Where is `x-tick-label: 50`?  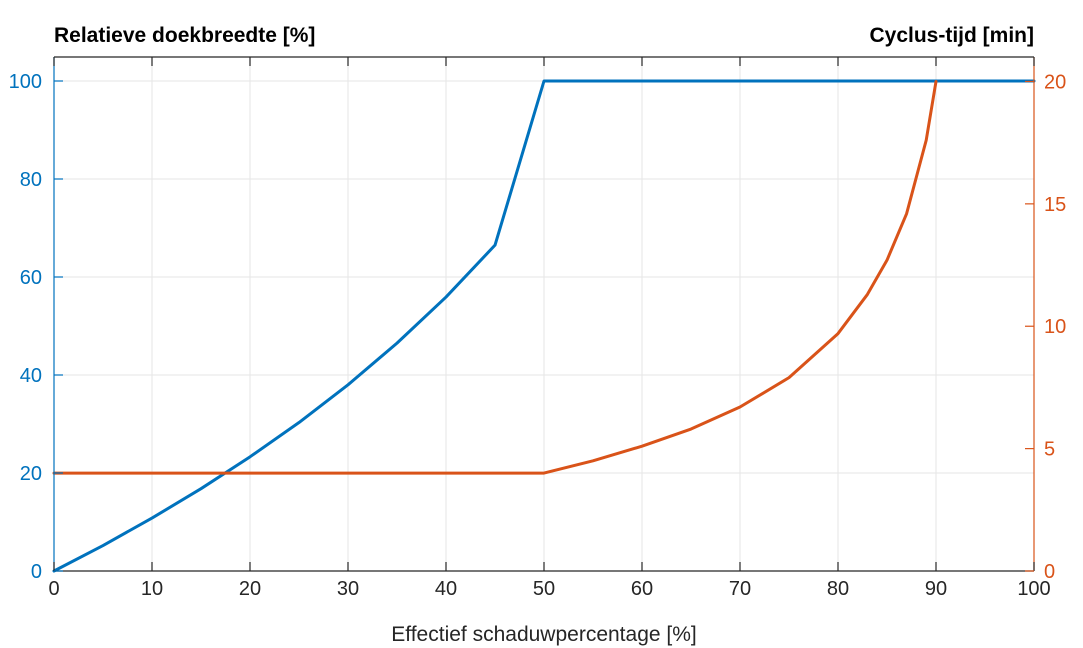 x-tick-label: 50 is located at coordinates (544, 589).